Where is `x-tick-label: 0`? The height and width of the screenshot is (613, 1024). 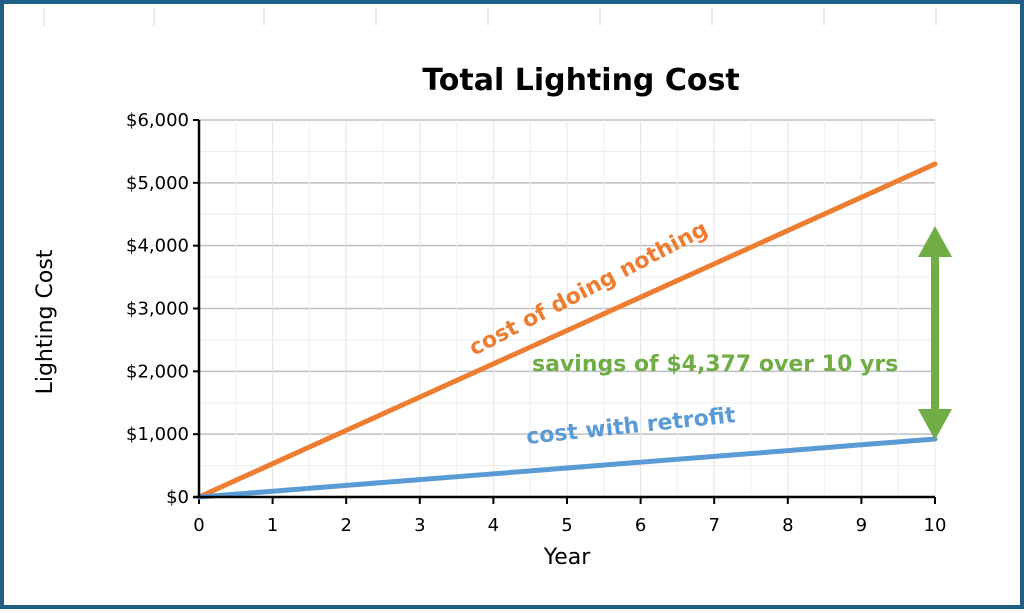
x-tick-label: 0 is located at coordinates (198, 525).